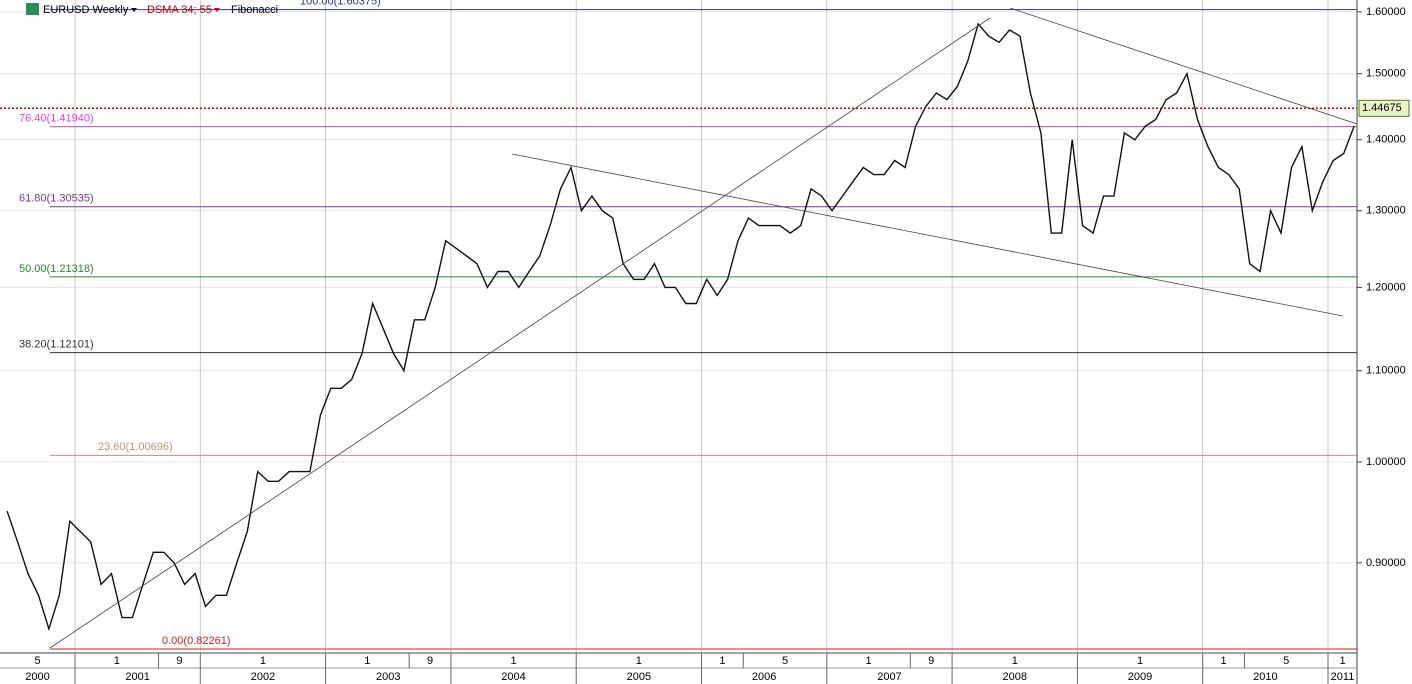 This screenshot has height=684, width=1412. I want to click on x-tick-label: 2006, so click(764, 677).